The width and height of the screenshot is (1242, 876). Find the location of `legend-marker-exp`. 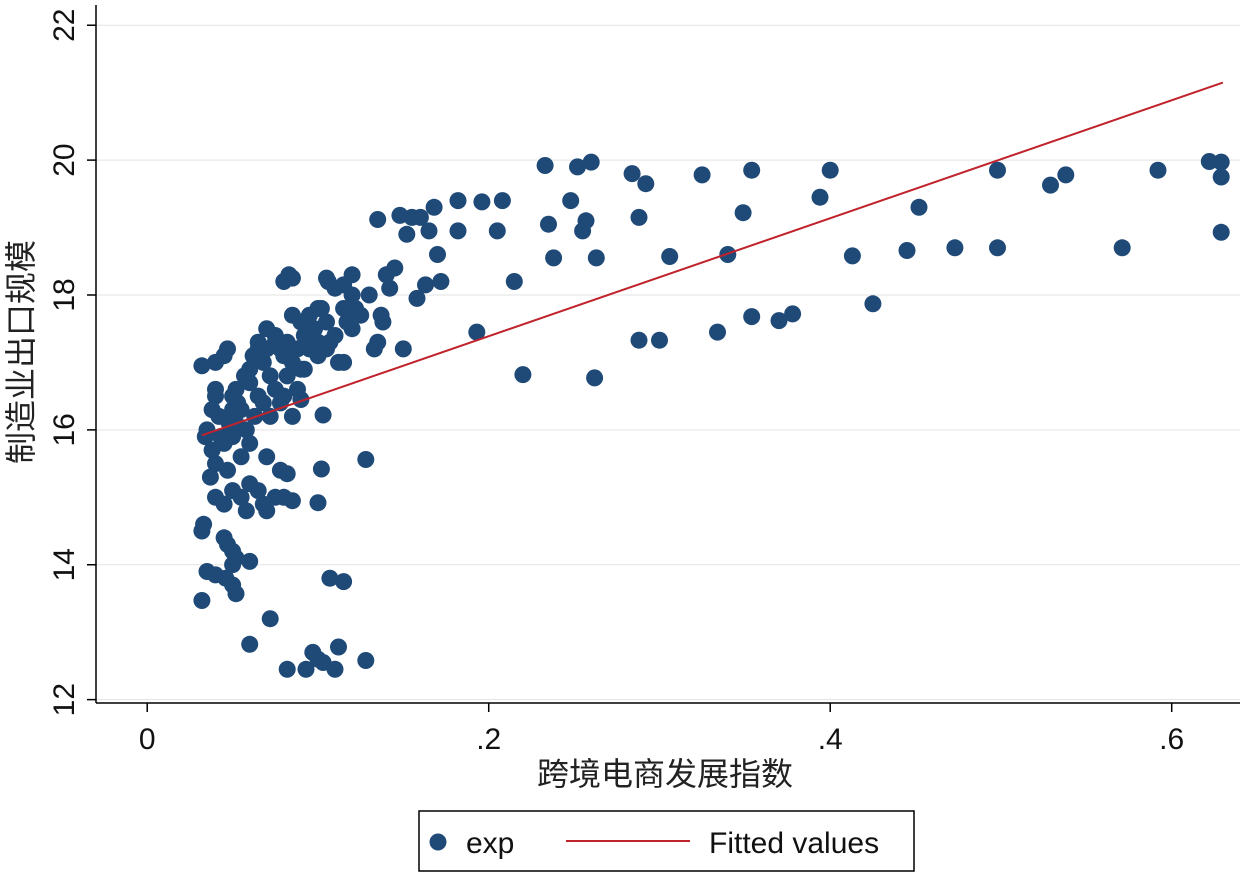

legend-marker-exp is located at coordinates (438, 842).